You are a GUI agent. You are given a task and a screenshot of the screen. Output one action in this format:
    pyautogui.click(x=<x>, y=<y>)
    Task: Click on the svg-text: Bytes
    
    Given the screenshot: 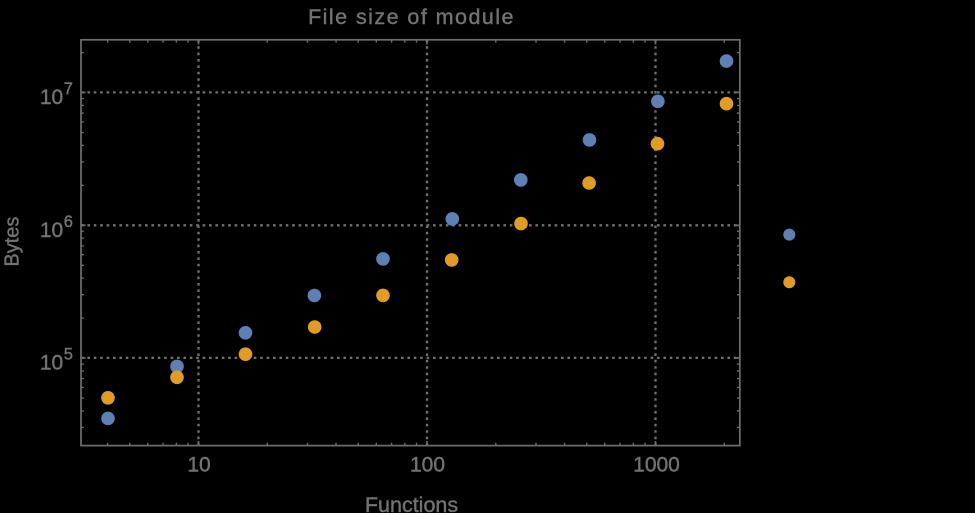 What is the action you would take?
    pyautogui.click(x=12, y=242)
    